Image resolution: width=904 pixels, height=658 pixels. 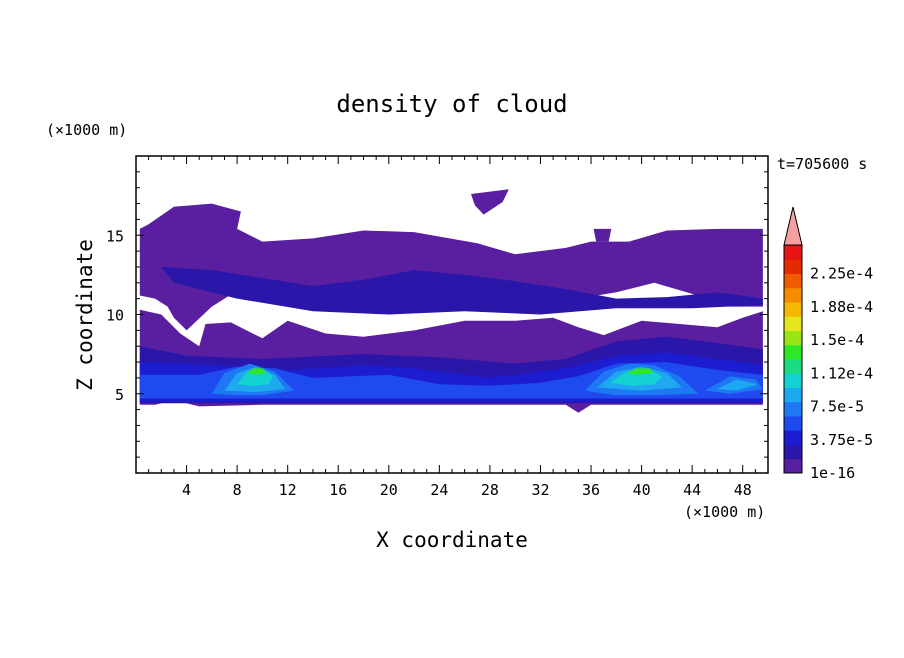 I want to click on x-tick-label: 24, so click(x=439, y=490).